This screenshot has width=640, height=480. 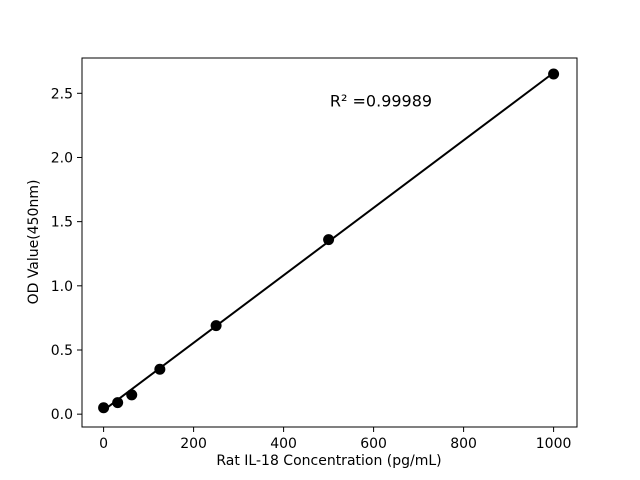 What do you see at coordinates (193, 444) in the screenshot?
I see `x-tick-label: 200` at bounding box center [193, 444].